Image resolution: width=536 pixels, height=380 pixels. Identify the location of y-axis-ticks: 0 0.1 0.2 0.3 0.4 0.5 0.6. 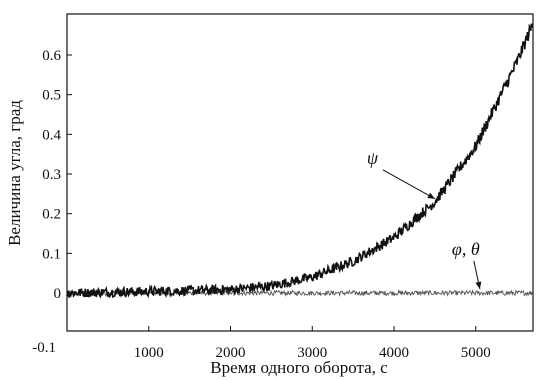
(57, 175).